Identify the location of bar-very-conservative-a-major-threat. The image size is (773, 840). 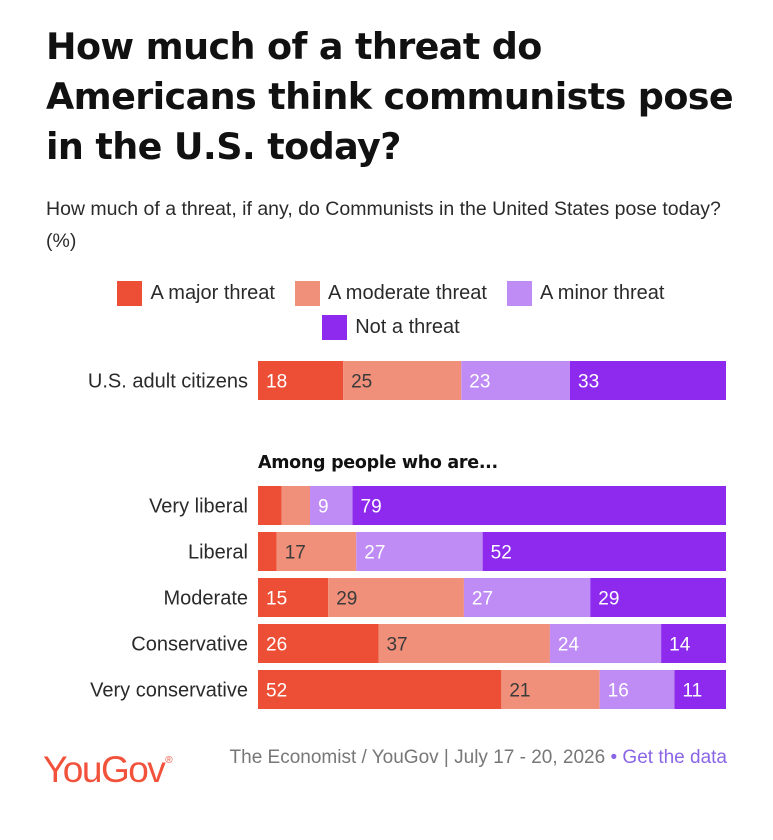
(380, 689).